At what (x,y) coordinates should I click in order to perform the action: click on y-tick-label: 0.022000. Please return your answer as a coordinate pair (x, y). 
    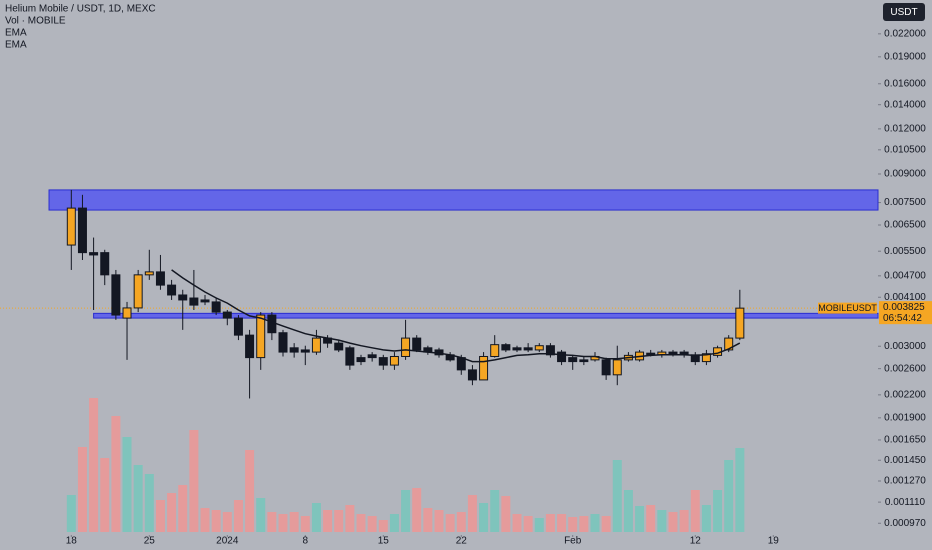
    Looking at the image, I should click on (905, 33).